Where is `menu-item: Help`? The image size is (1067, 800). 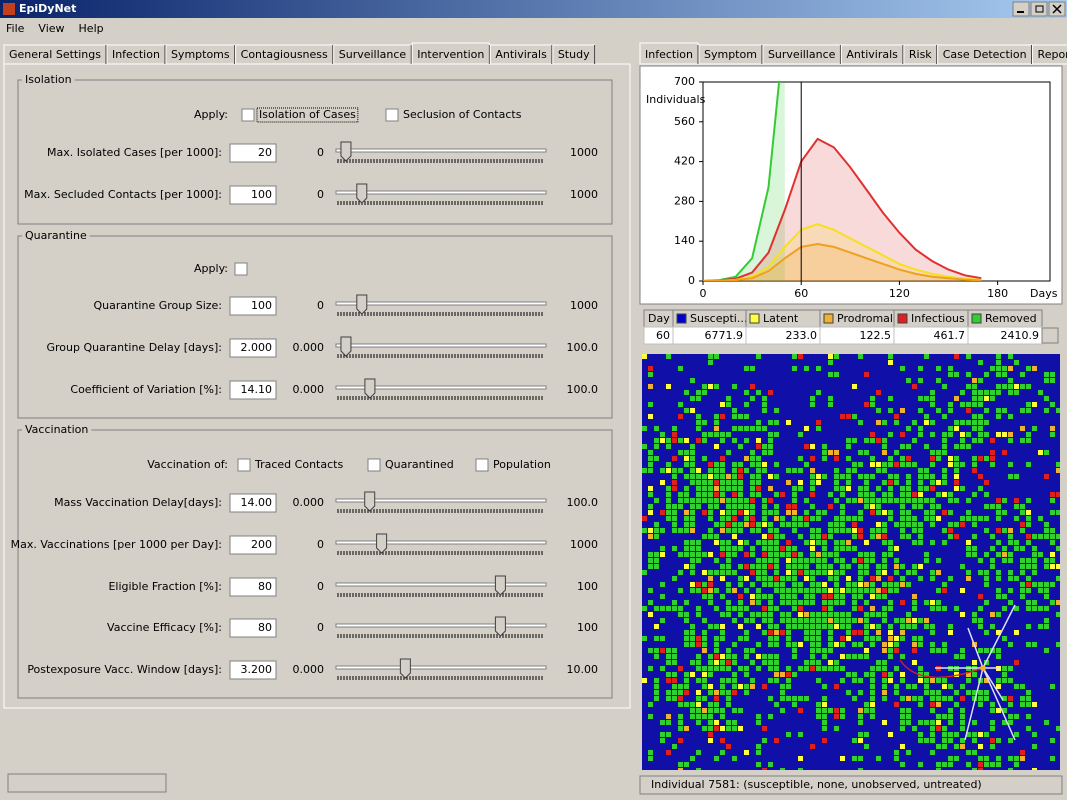 menu-item: Help is located at coordinates (91, 28).